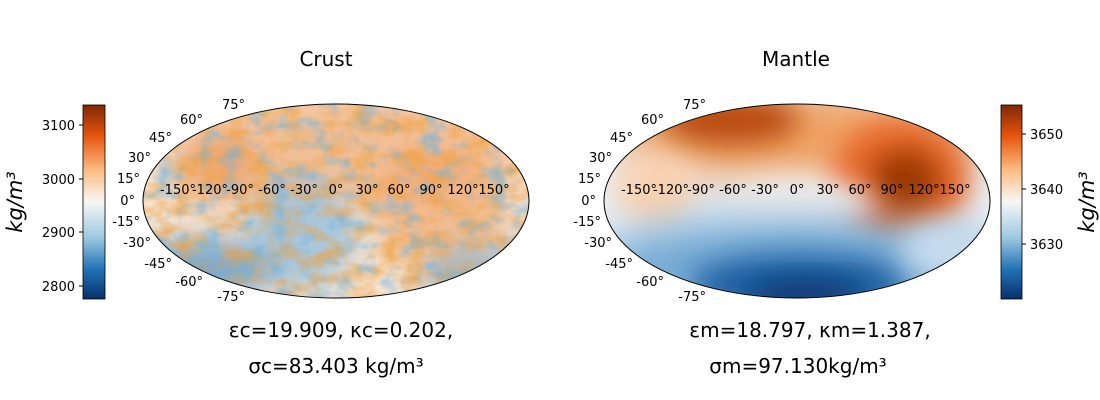 This screenshot has height=400, width=1100. I want to click on mantle-lon-label: 90°, so click(891, 190).